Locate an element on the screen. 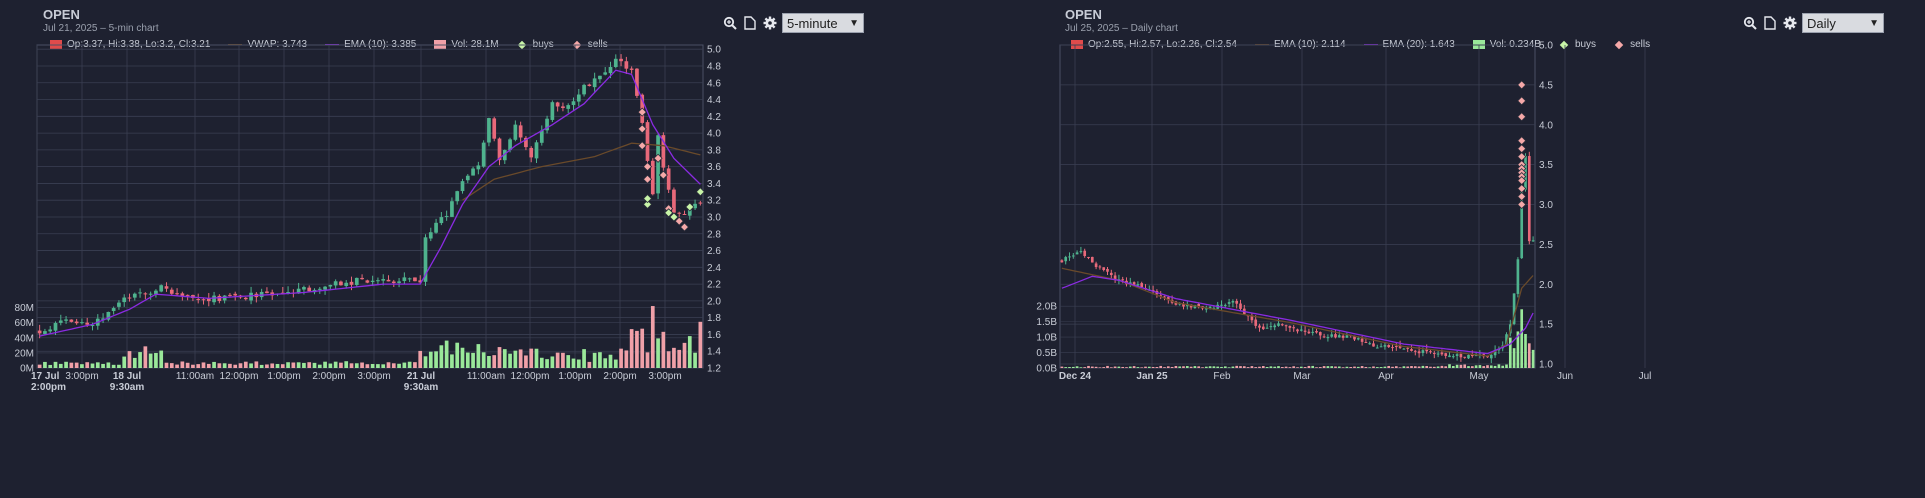 The image size is (1925, 498). volume-tick-label: 1.0B is located at coordinates (1046, 338).